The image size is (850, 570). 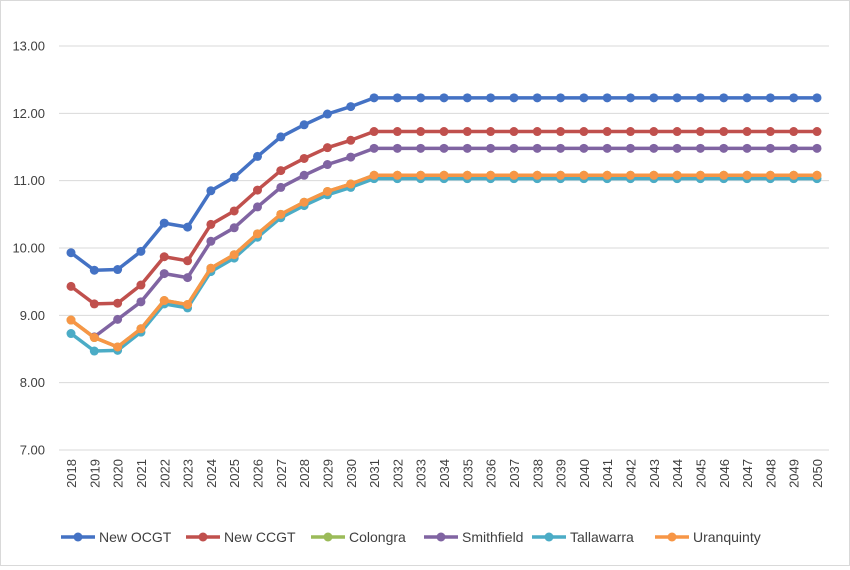 I want to click on legend-item: New OCGT, so click(x=116, y=537).